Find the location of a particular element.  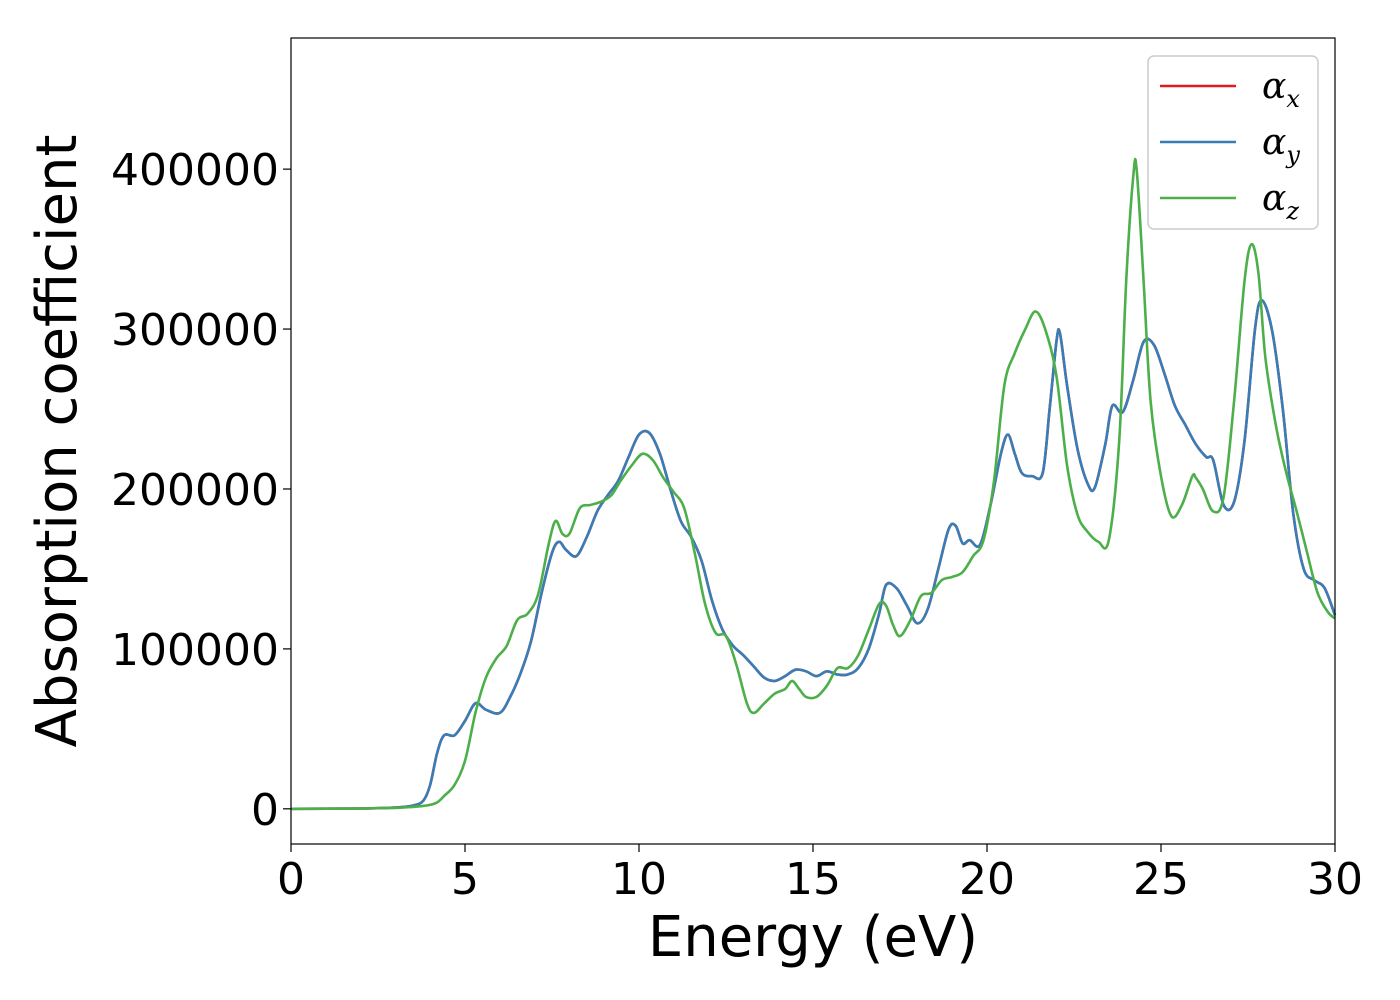

y-axis-title: Absorption coefficient is located at coordinates (57, 441).